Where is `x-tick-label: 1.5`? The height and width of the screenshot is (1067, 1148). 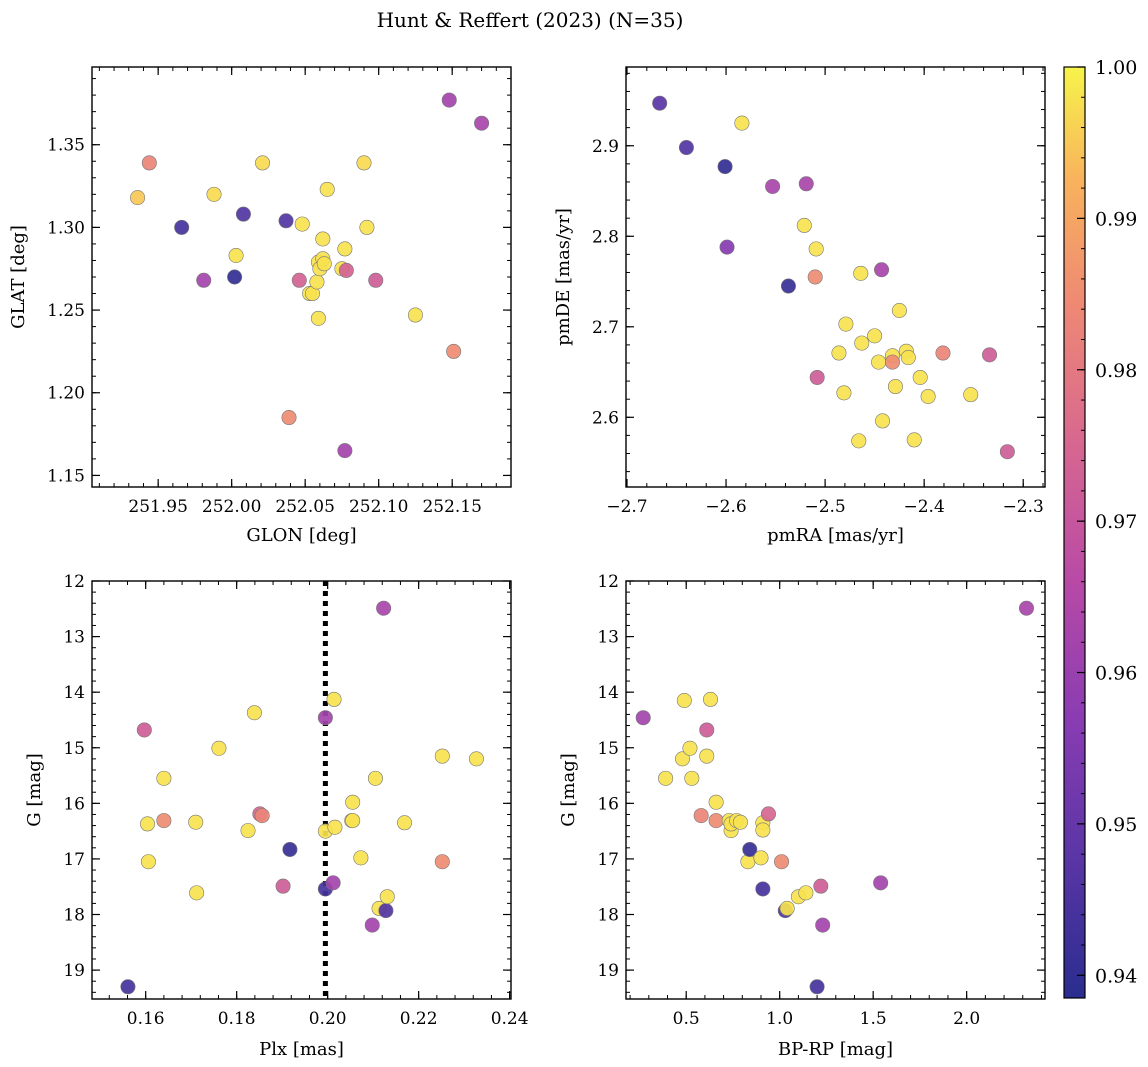
x-tick-label: 1.5 is located at coordinates (873, 1019).